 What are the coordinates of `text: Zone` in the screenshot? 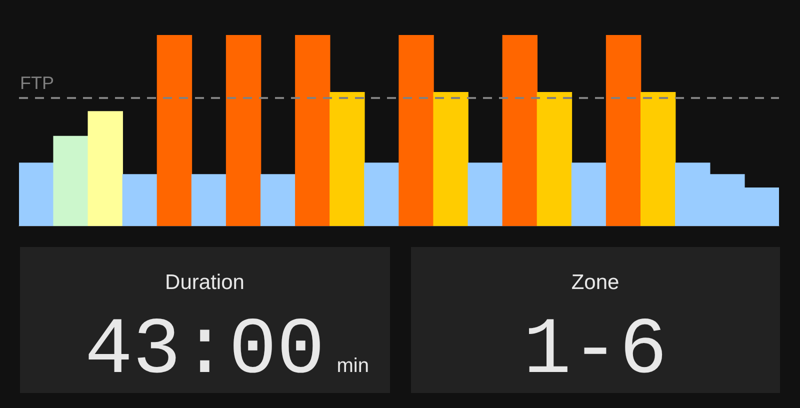 It's located at (595, 282).